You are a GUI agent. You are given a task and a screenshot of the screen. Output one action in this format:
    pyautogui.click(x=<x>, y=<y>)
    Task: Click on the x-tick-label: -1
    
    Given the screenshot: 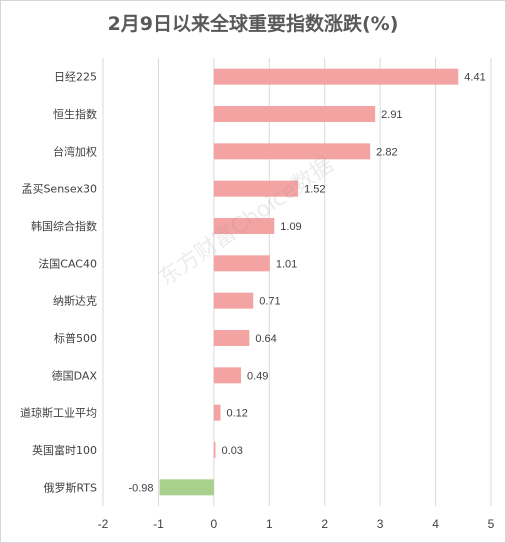 What is the action you would take?
    pyautogui.click(x=158, y=524)
    